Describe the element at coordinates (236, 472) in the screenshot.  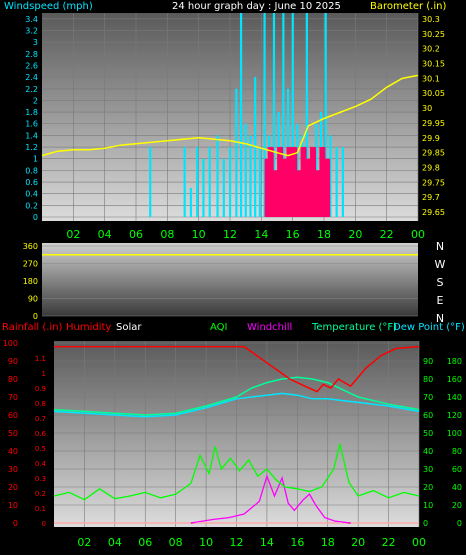
I see `aqi-line` at that location.